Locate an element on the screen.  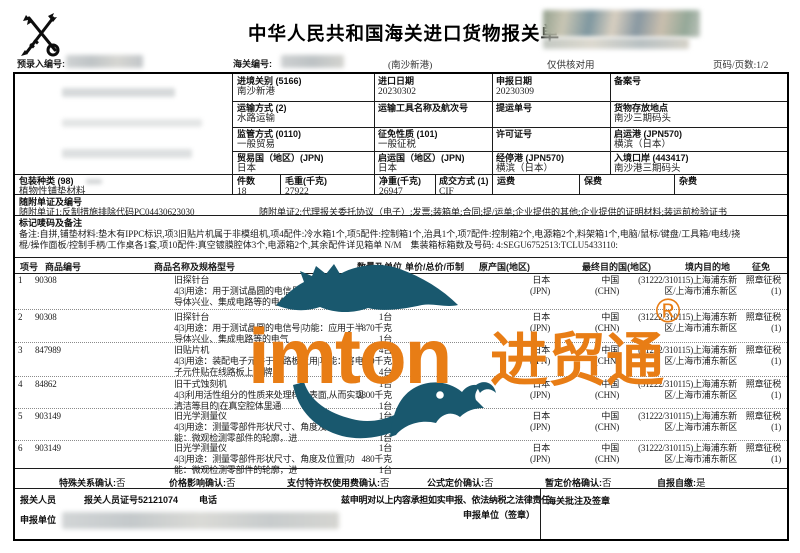
field-packing-type: 包装种类 (98) 植物性铺垫材料 is located at coordinates (52, 186).